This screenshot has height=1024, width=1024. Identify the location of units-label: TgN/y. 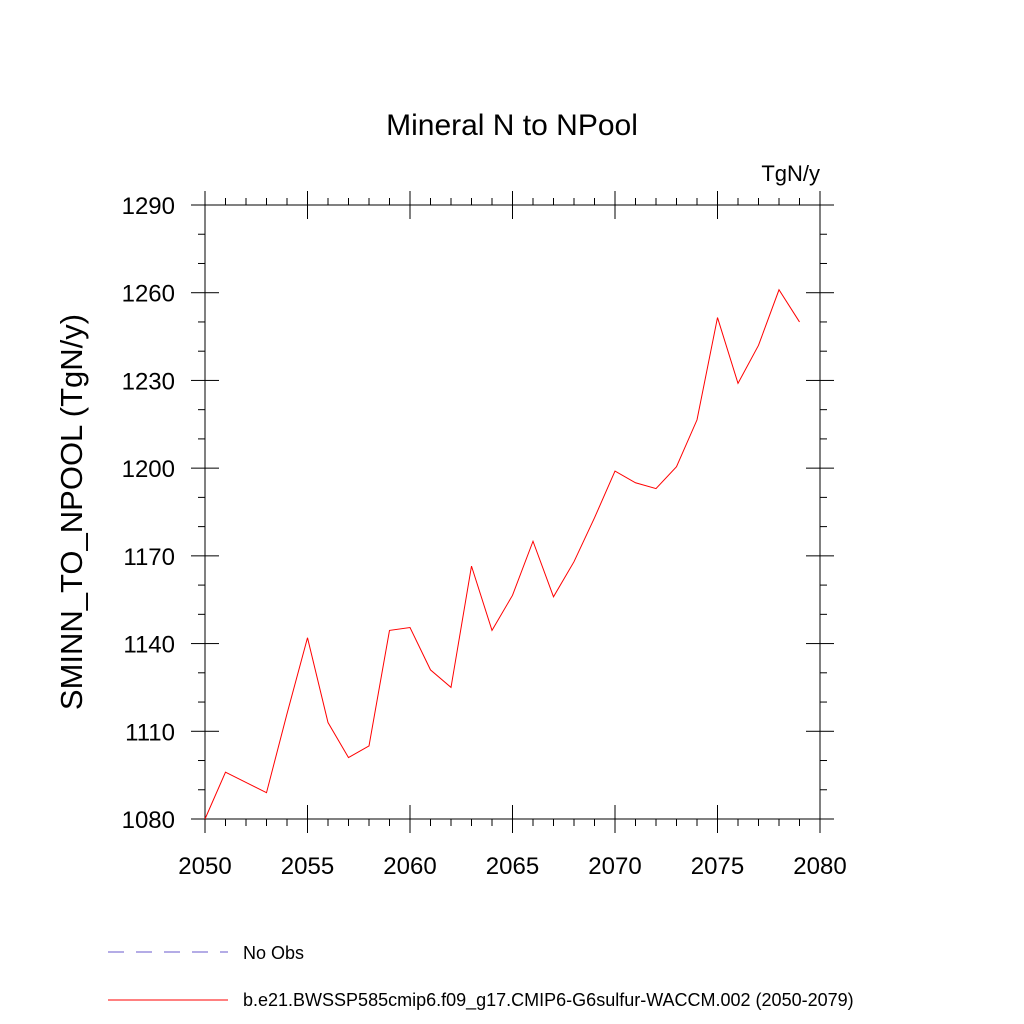
(790, 173).